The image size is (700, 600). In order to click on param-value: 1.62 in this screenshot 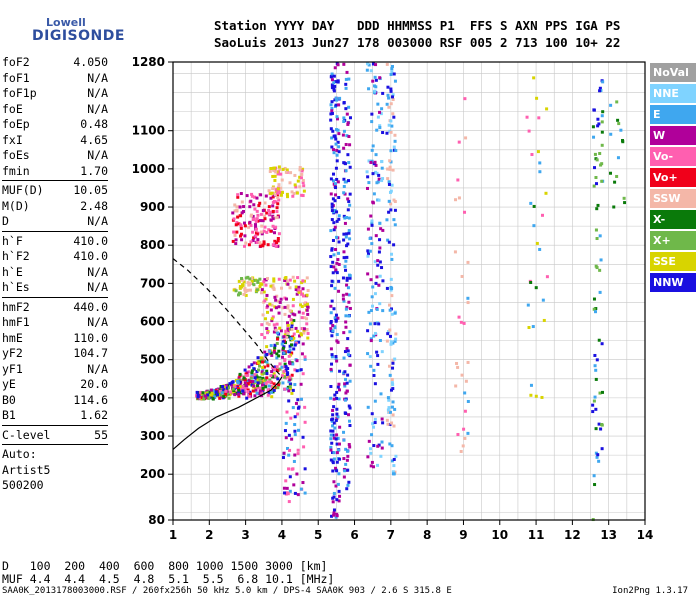, I will do `click(94, 415)`.